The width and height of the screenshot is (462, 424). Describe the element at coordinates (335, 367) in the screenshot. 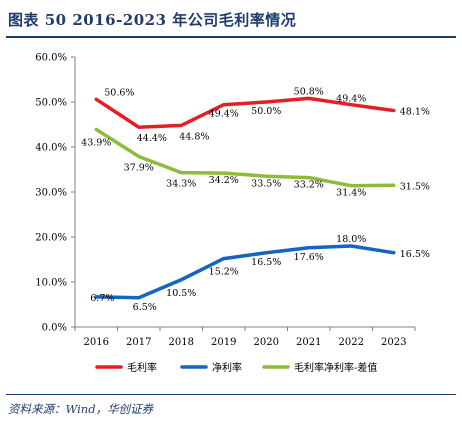

I see `legend-label-margin-difference: 毛利率净利率-差值` at that location.